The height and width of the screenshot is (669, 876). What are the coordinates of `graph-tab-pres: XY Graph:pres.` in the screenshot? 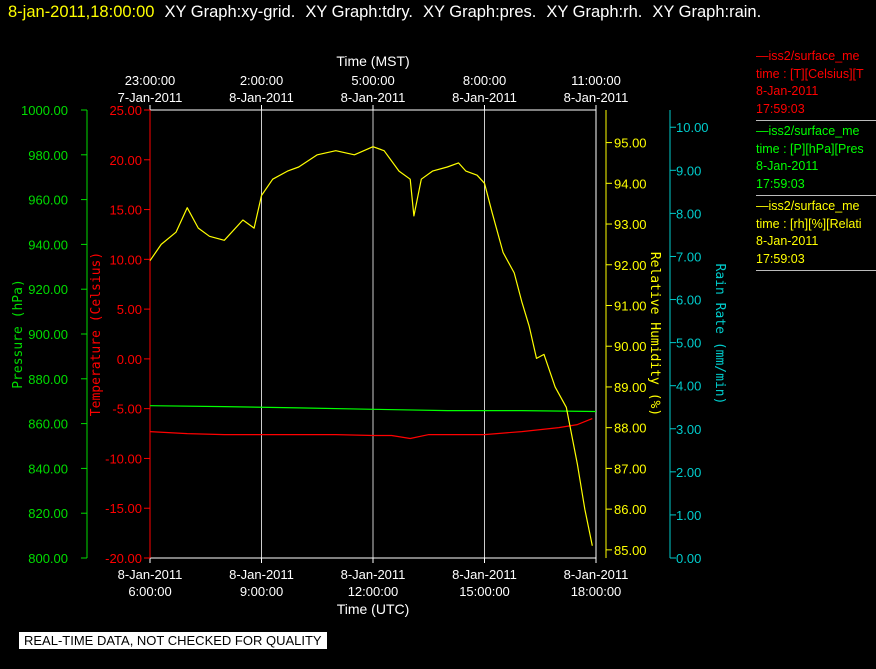 It's located at (479, 12).